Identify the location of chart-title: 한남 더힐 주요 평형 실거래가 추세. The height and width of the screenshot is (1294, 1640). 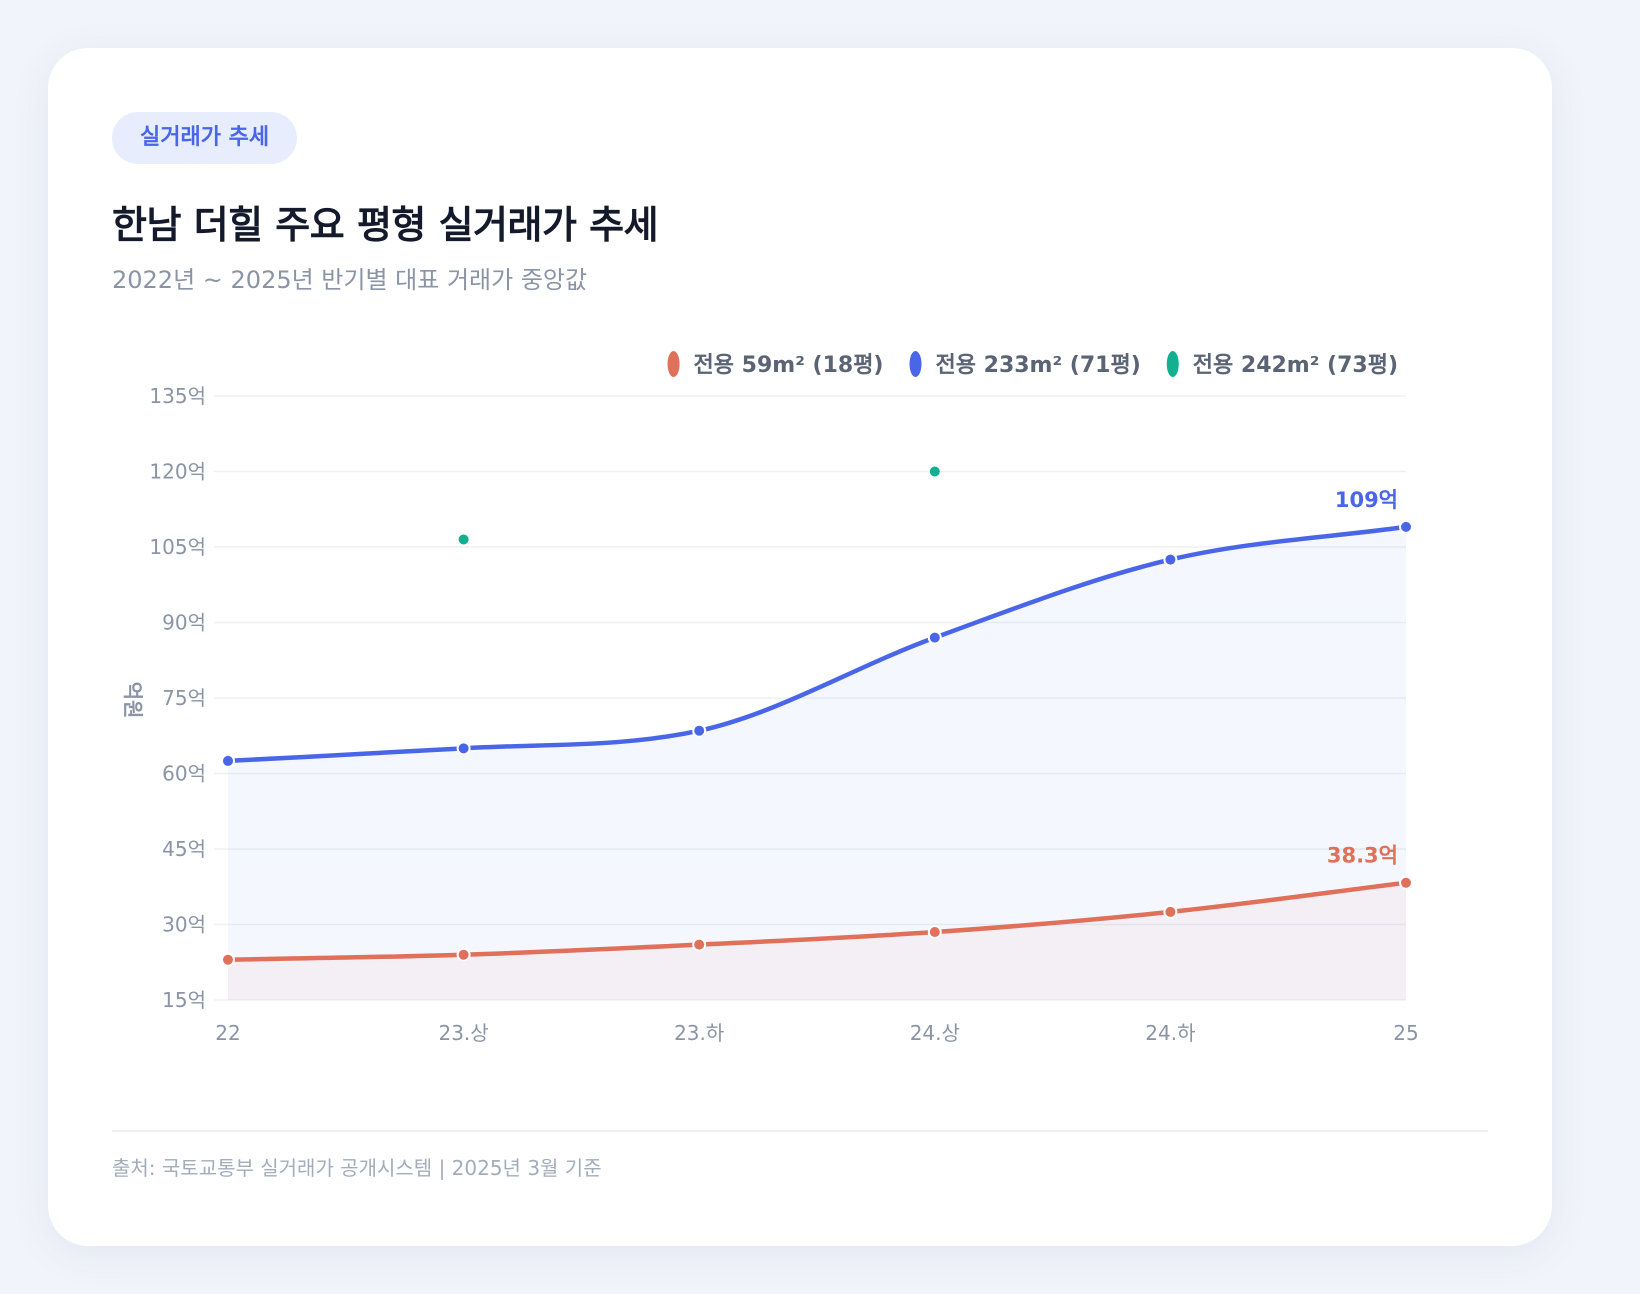
(385, 225).